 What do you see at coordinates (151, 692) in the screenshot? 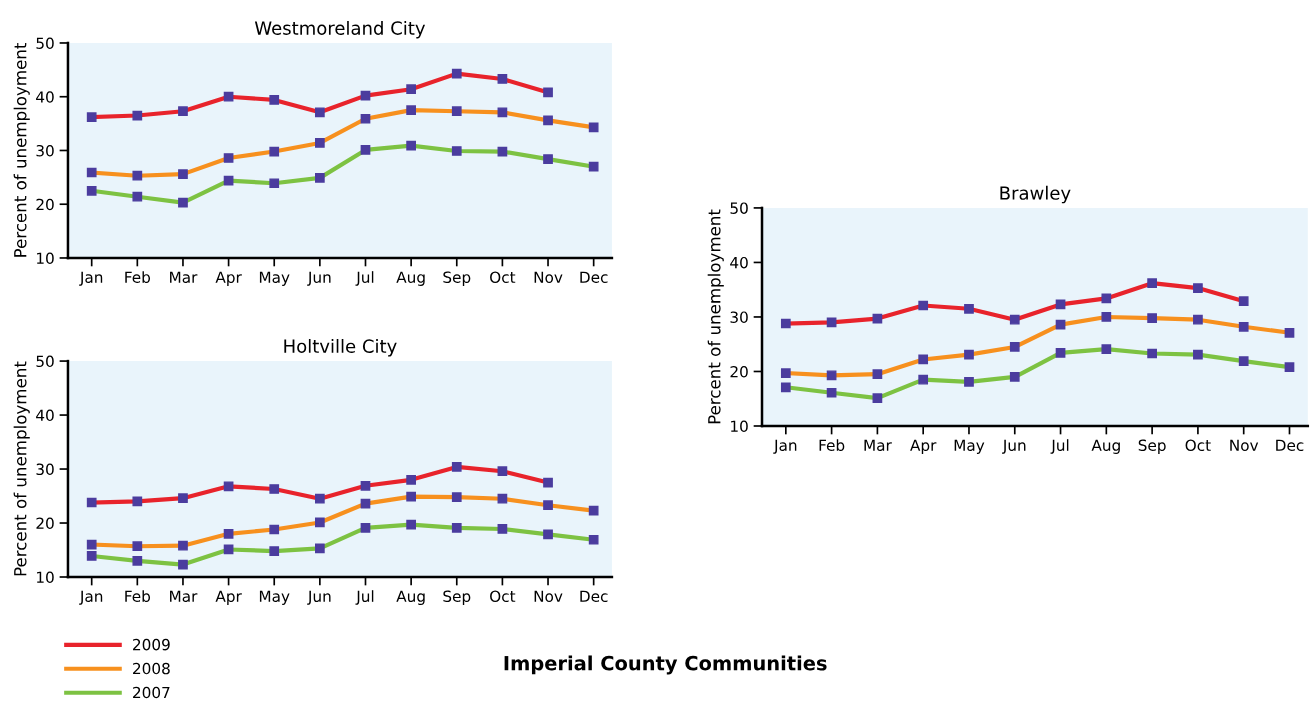
I see `legend-label: 2007` at bounding box center [151, 692].